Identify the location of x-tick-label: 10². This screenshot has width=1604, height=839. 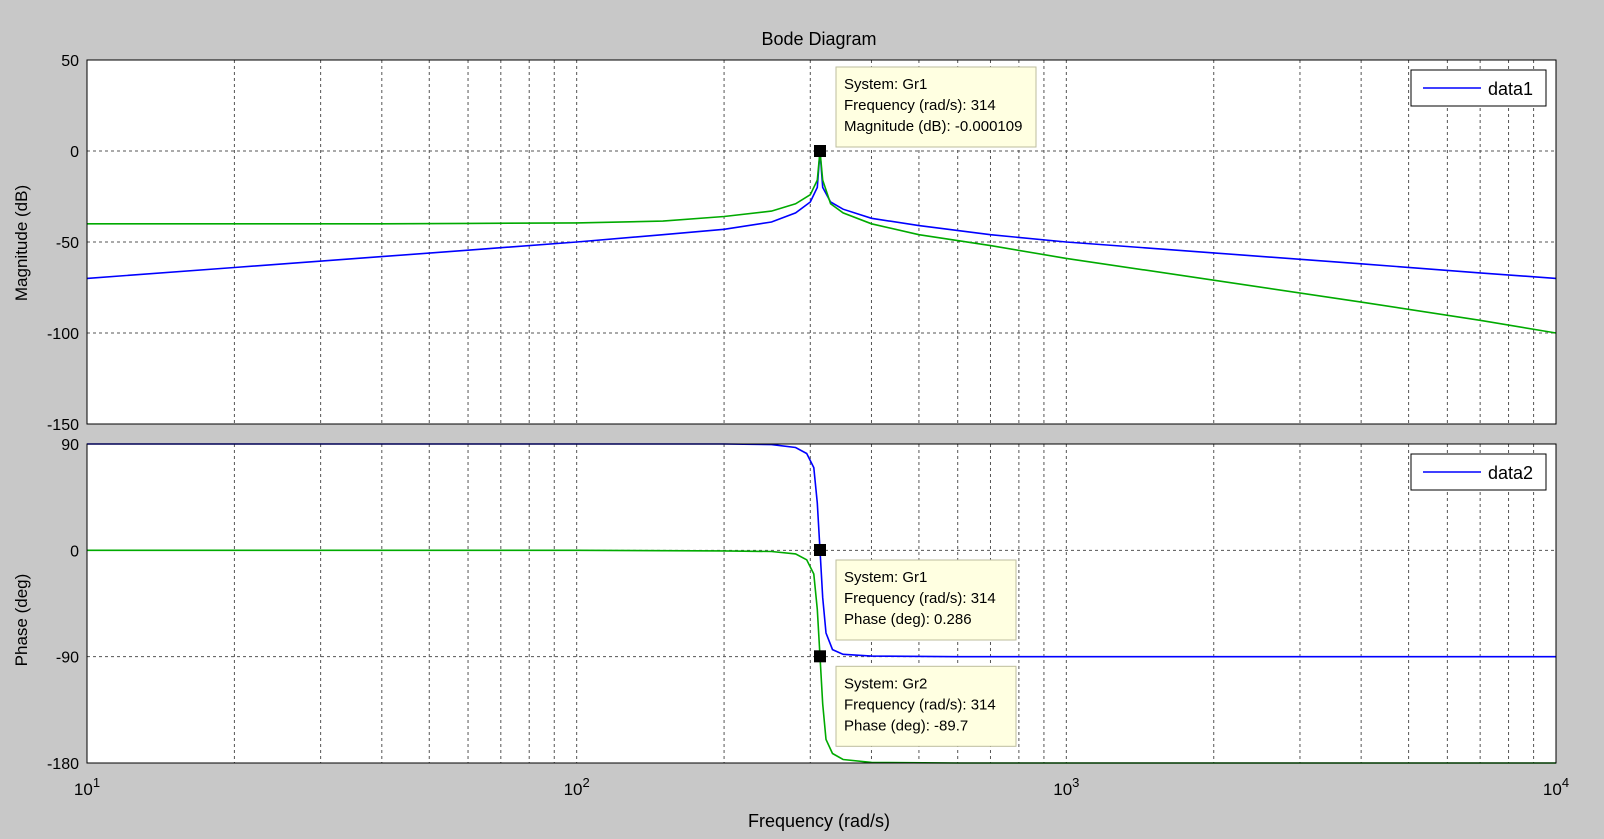
(577, 787).